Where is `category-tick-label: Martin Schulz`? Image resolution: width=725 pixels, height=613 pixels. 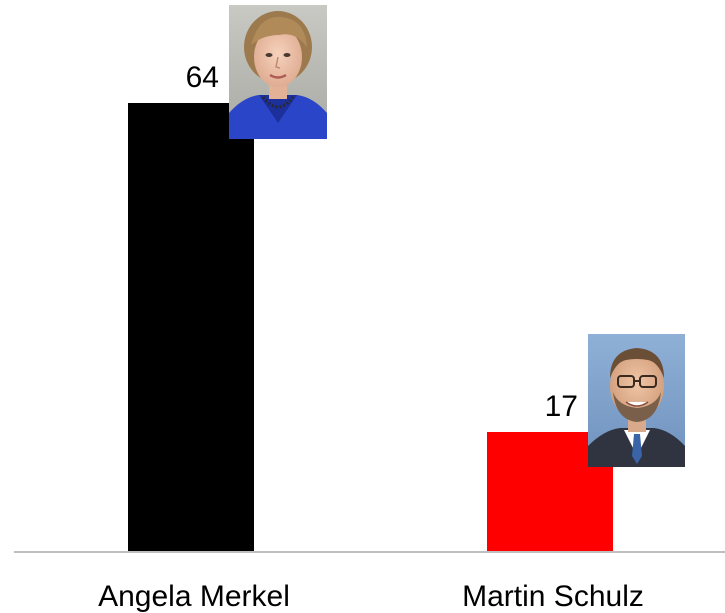 category-tick-label: Martin Schulz is located at coordinates (553, 596).